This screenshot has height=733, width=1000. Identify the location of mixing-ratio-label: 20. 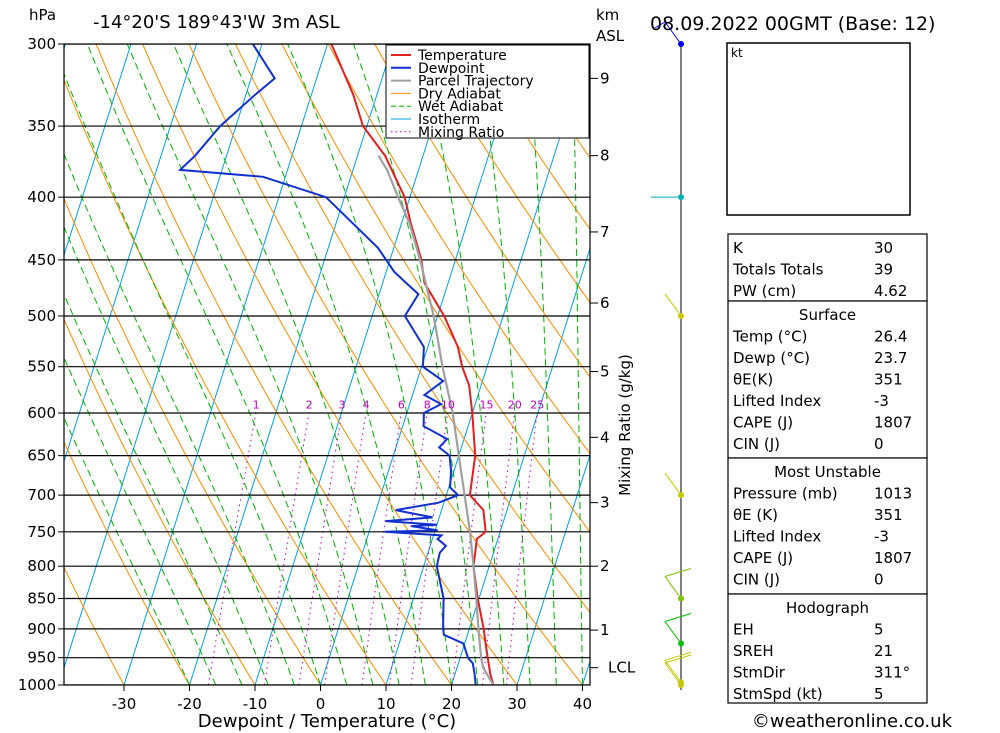
(515, 404).